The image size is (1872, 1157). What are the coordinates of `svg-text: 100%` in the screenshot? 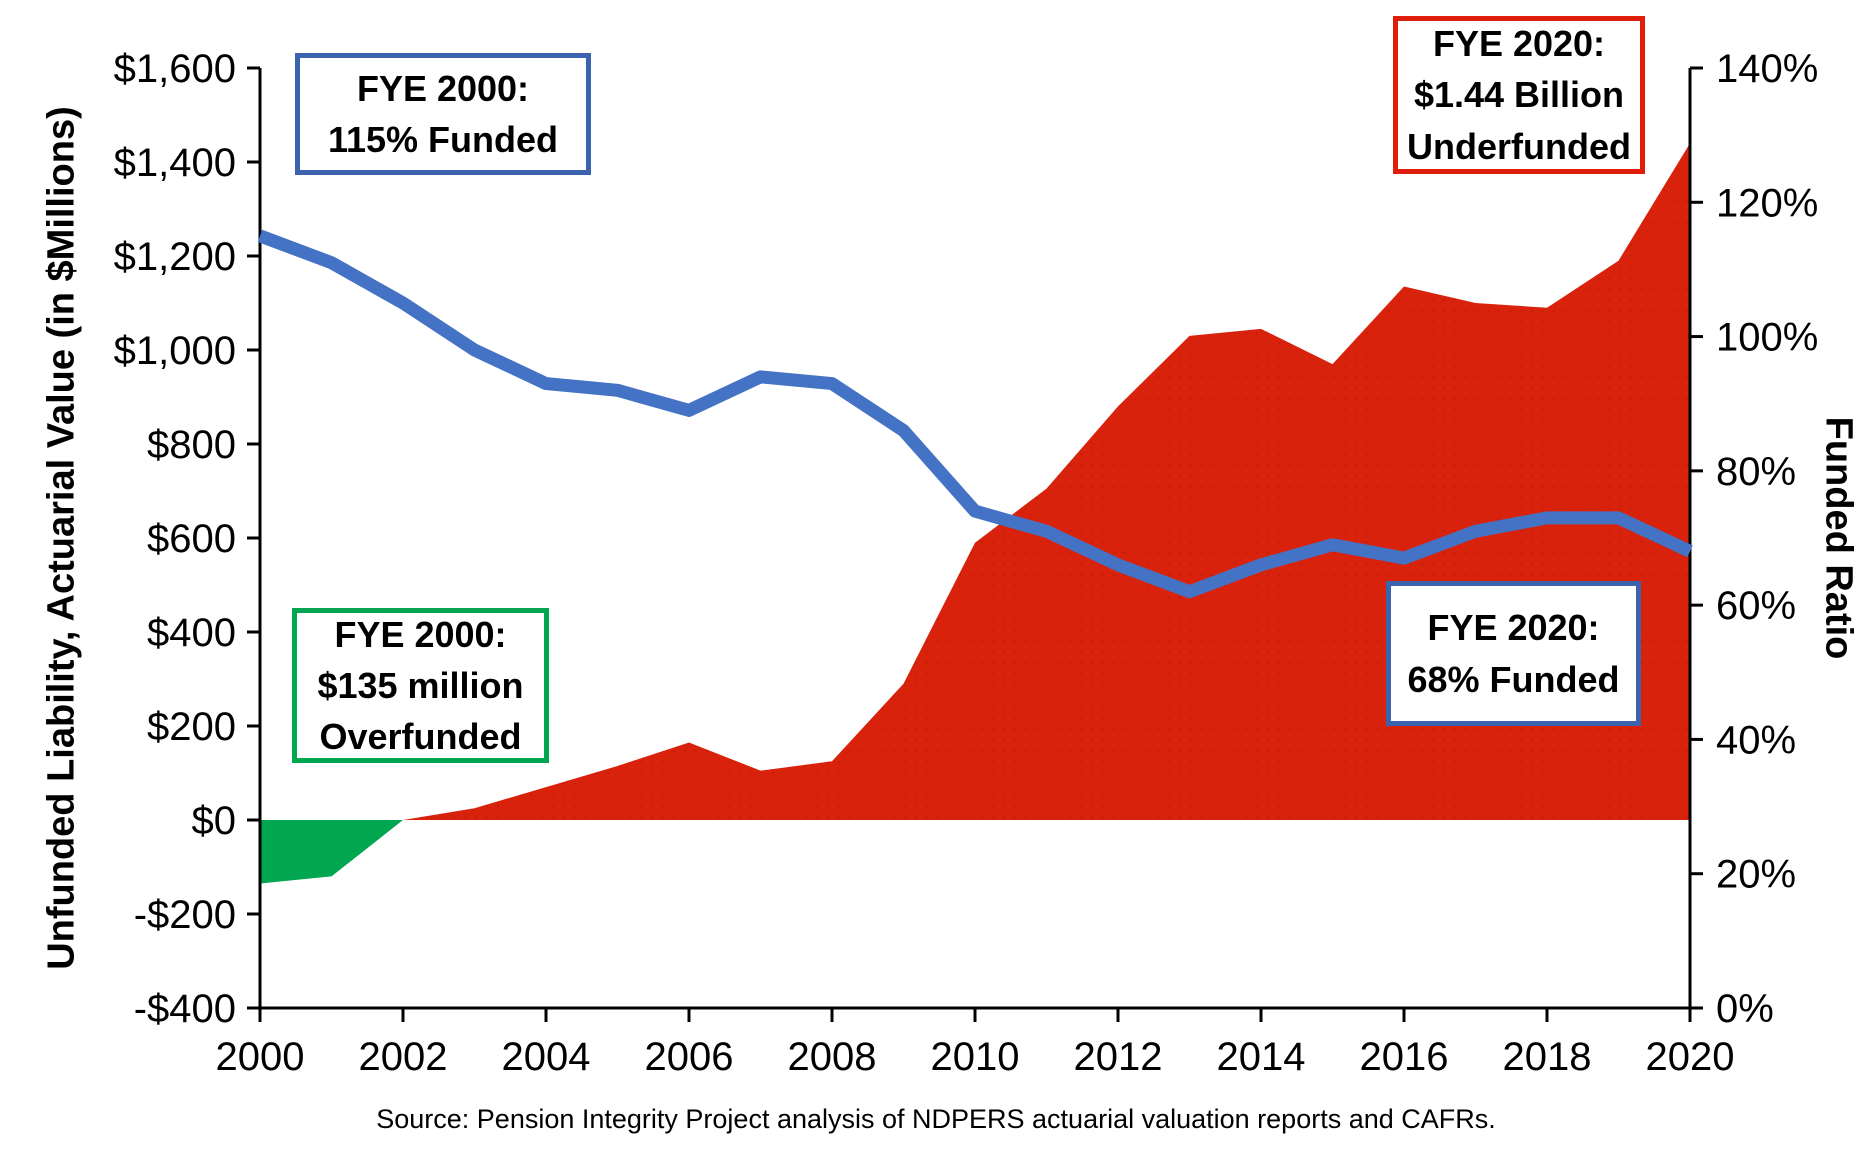 It's located at (1767, 338).